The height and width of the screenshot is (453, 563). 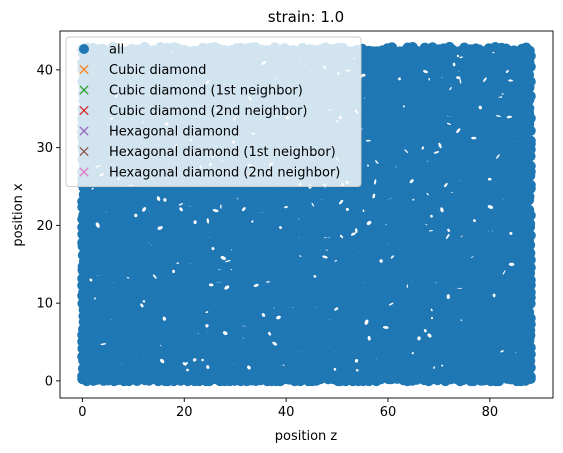 What do you see at coordinates (157, 70) in the screenshot?
I see `legend-label: Cubic diamond` at bounding box center [157, 70].